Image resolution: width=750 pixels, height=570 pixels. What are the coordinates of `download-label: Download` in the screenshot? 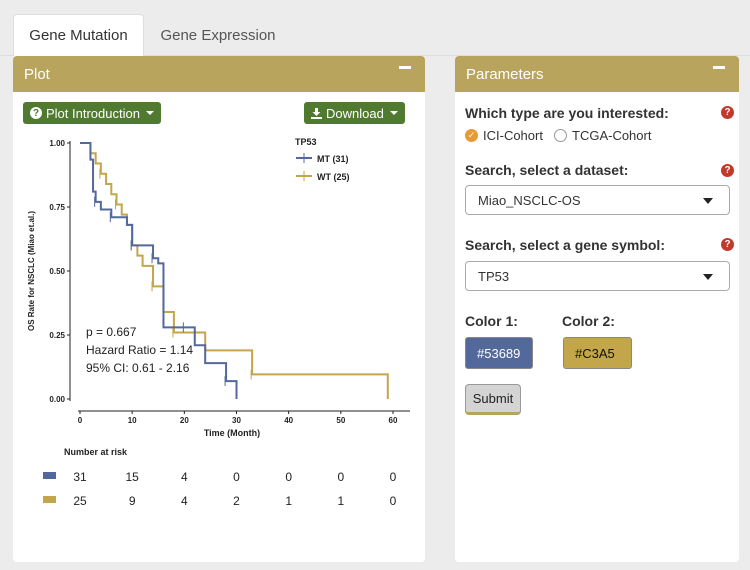 It's located at (355, 113).